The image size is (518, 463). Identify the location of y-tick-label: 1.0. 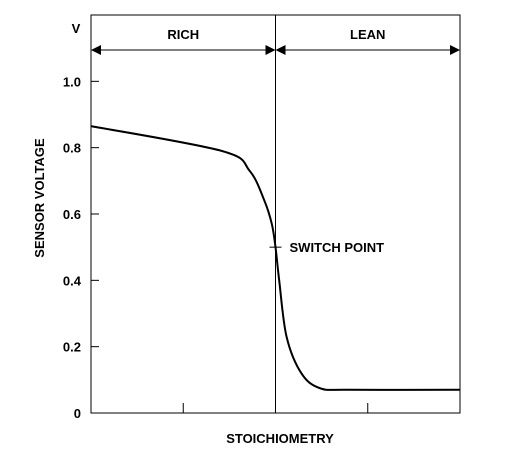
(72, 81).